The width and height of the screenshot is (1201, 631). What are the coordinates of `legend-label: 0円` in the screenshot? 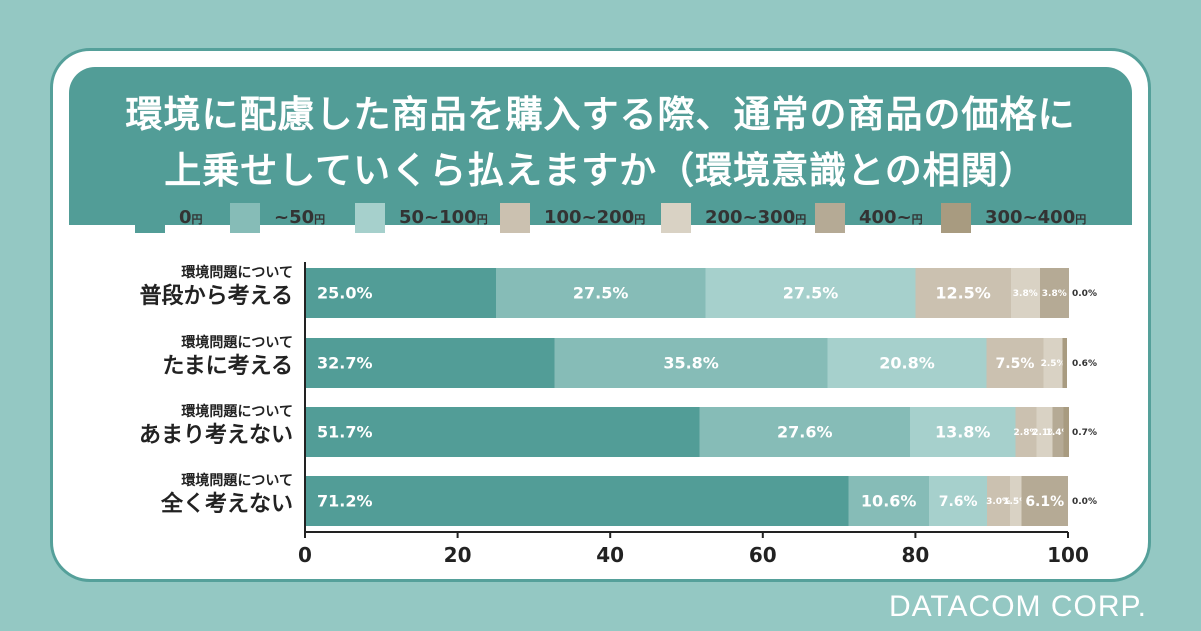 It's located at (191, 219).